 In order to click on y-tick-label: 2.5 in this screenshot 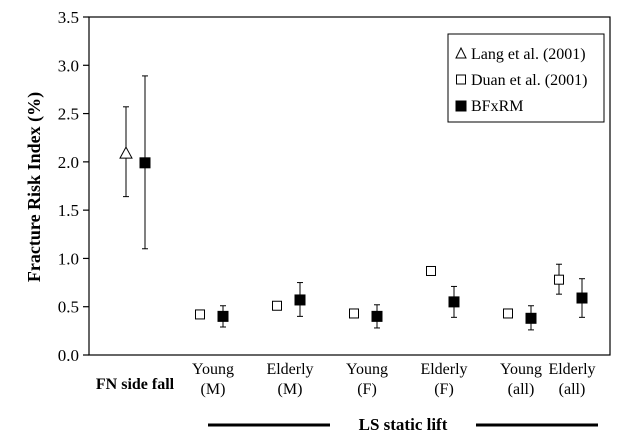, I will do `click(68, 114)`.